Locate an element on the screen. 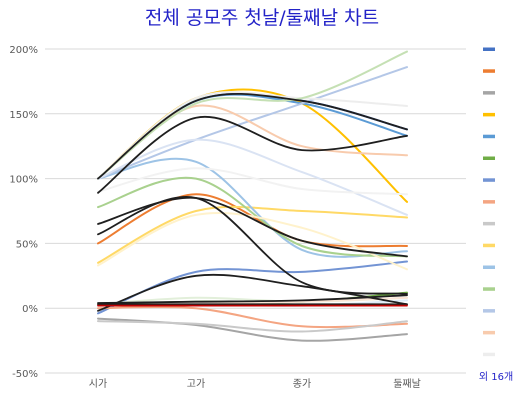  chart-title: 전체 공모주 첫날/둘째날 차트 is located at coordinates (262, 18).